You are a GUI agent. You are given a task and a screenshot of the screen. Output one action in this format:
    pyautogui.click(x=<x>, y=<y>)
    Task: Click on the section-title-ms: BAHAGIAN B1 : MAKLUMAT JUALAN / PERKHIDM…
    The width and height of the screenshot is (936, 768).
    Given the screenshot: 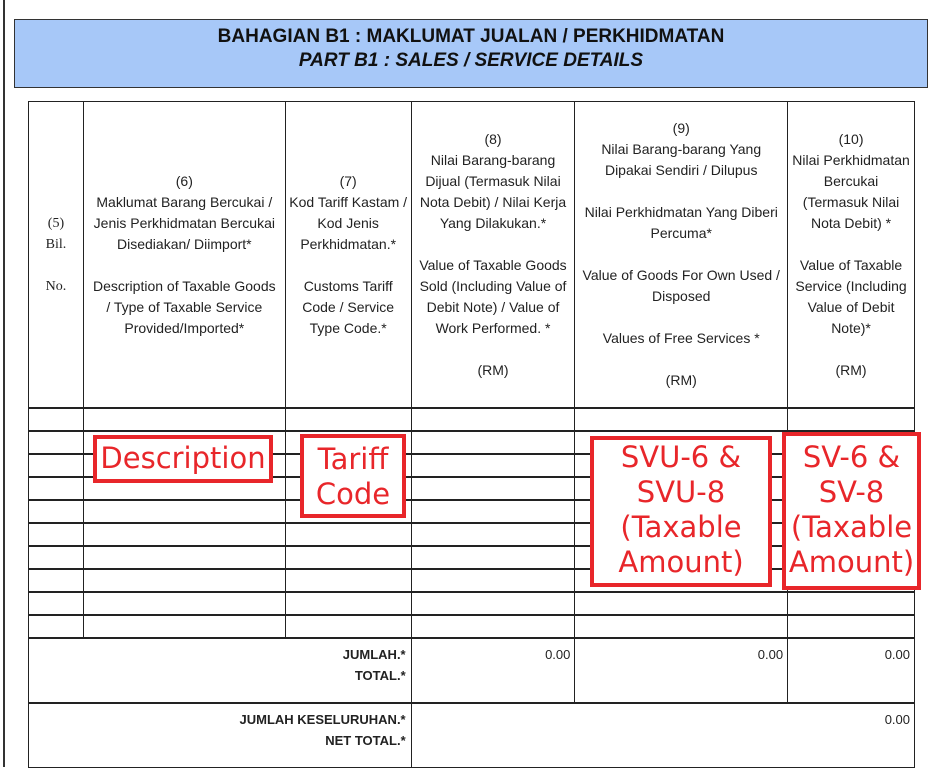 What is the action you would take?
    pyautogui.click(x=471, y=36)
    